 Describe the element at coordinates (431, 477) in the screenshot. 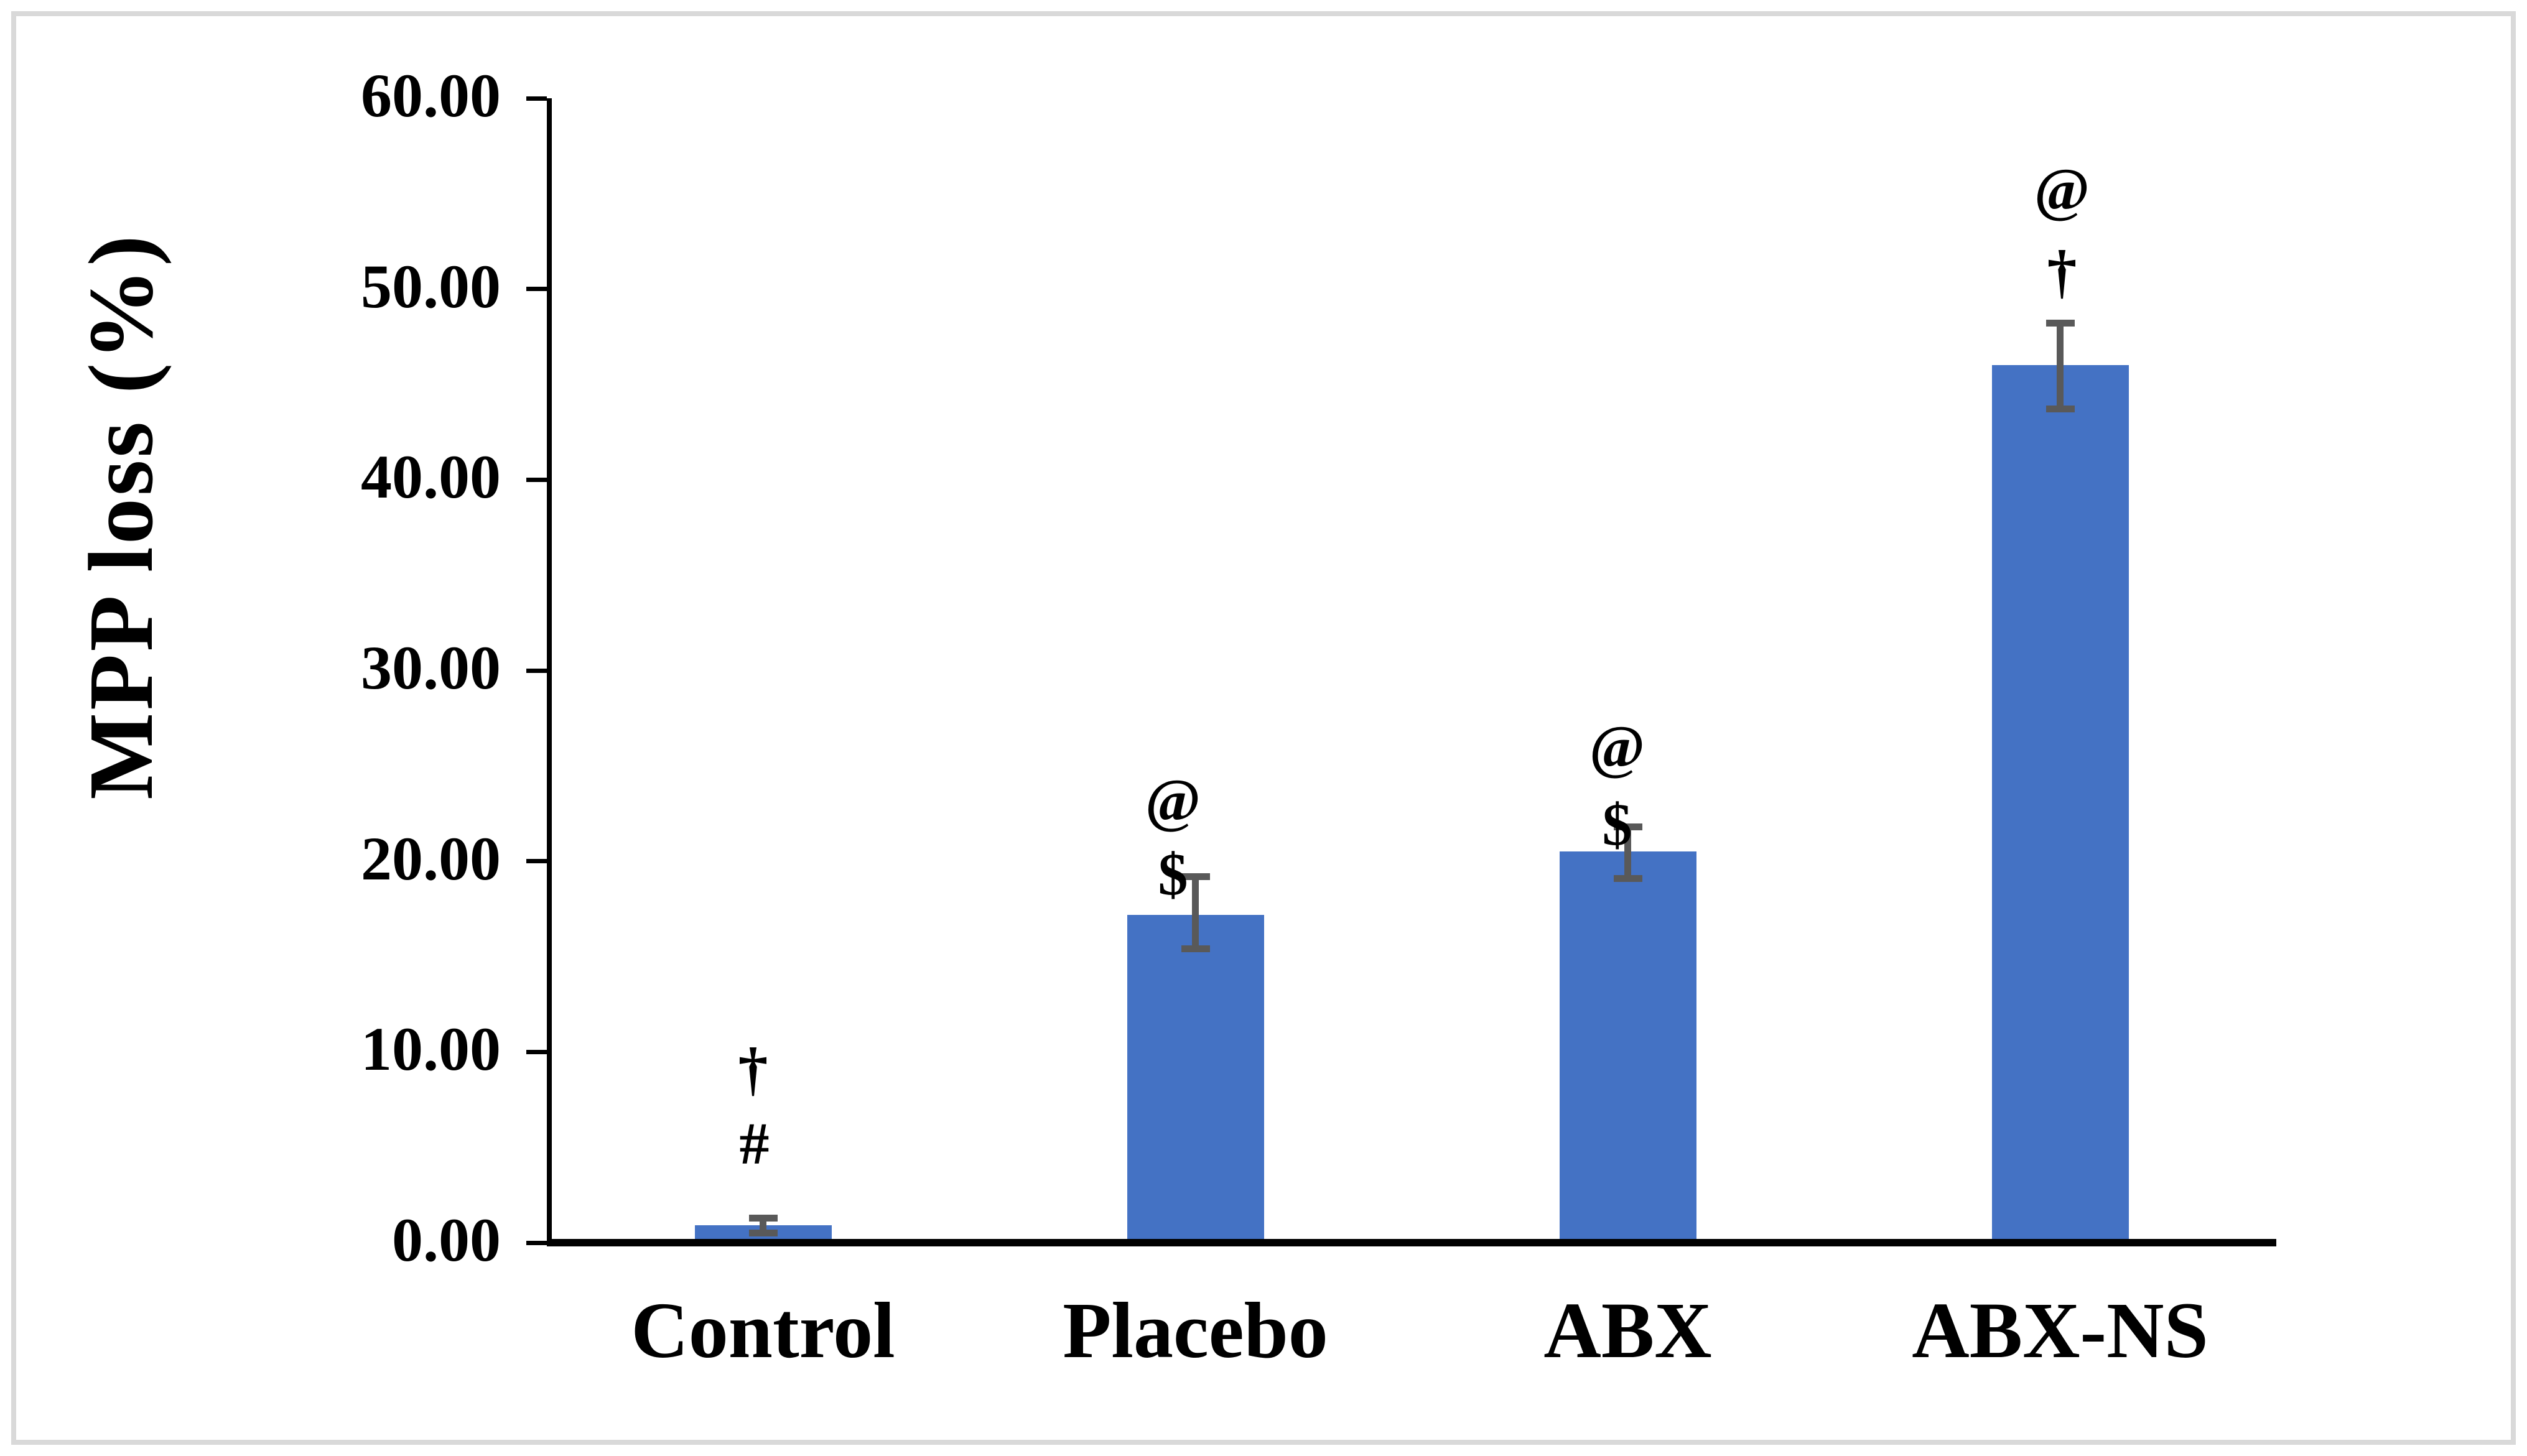

I see `y-tick-label: 40.00` at that location.